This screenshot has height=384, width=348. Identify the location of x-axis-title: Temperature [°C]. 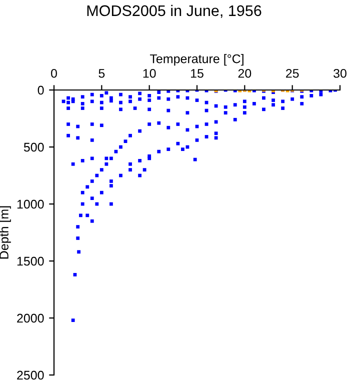
(197, 60).